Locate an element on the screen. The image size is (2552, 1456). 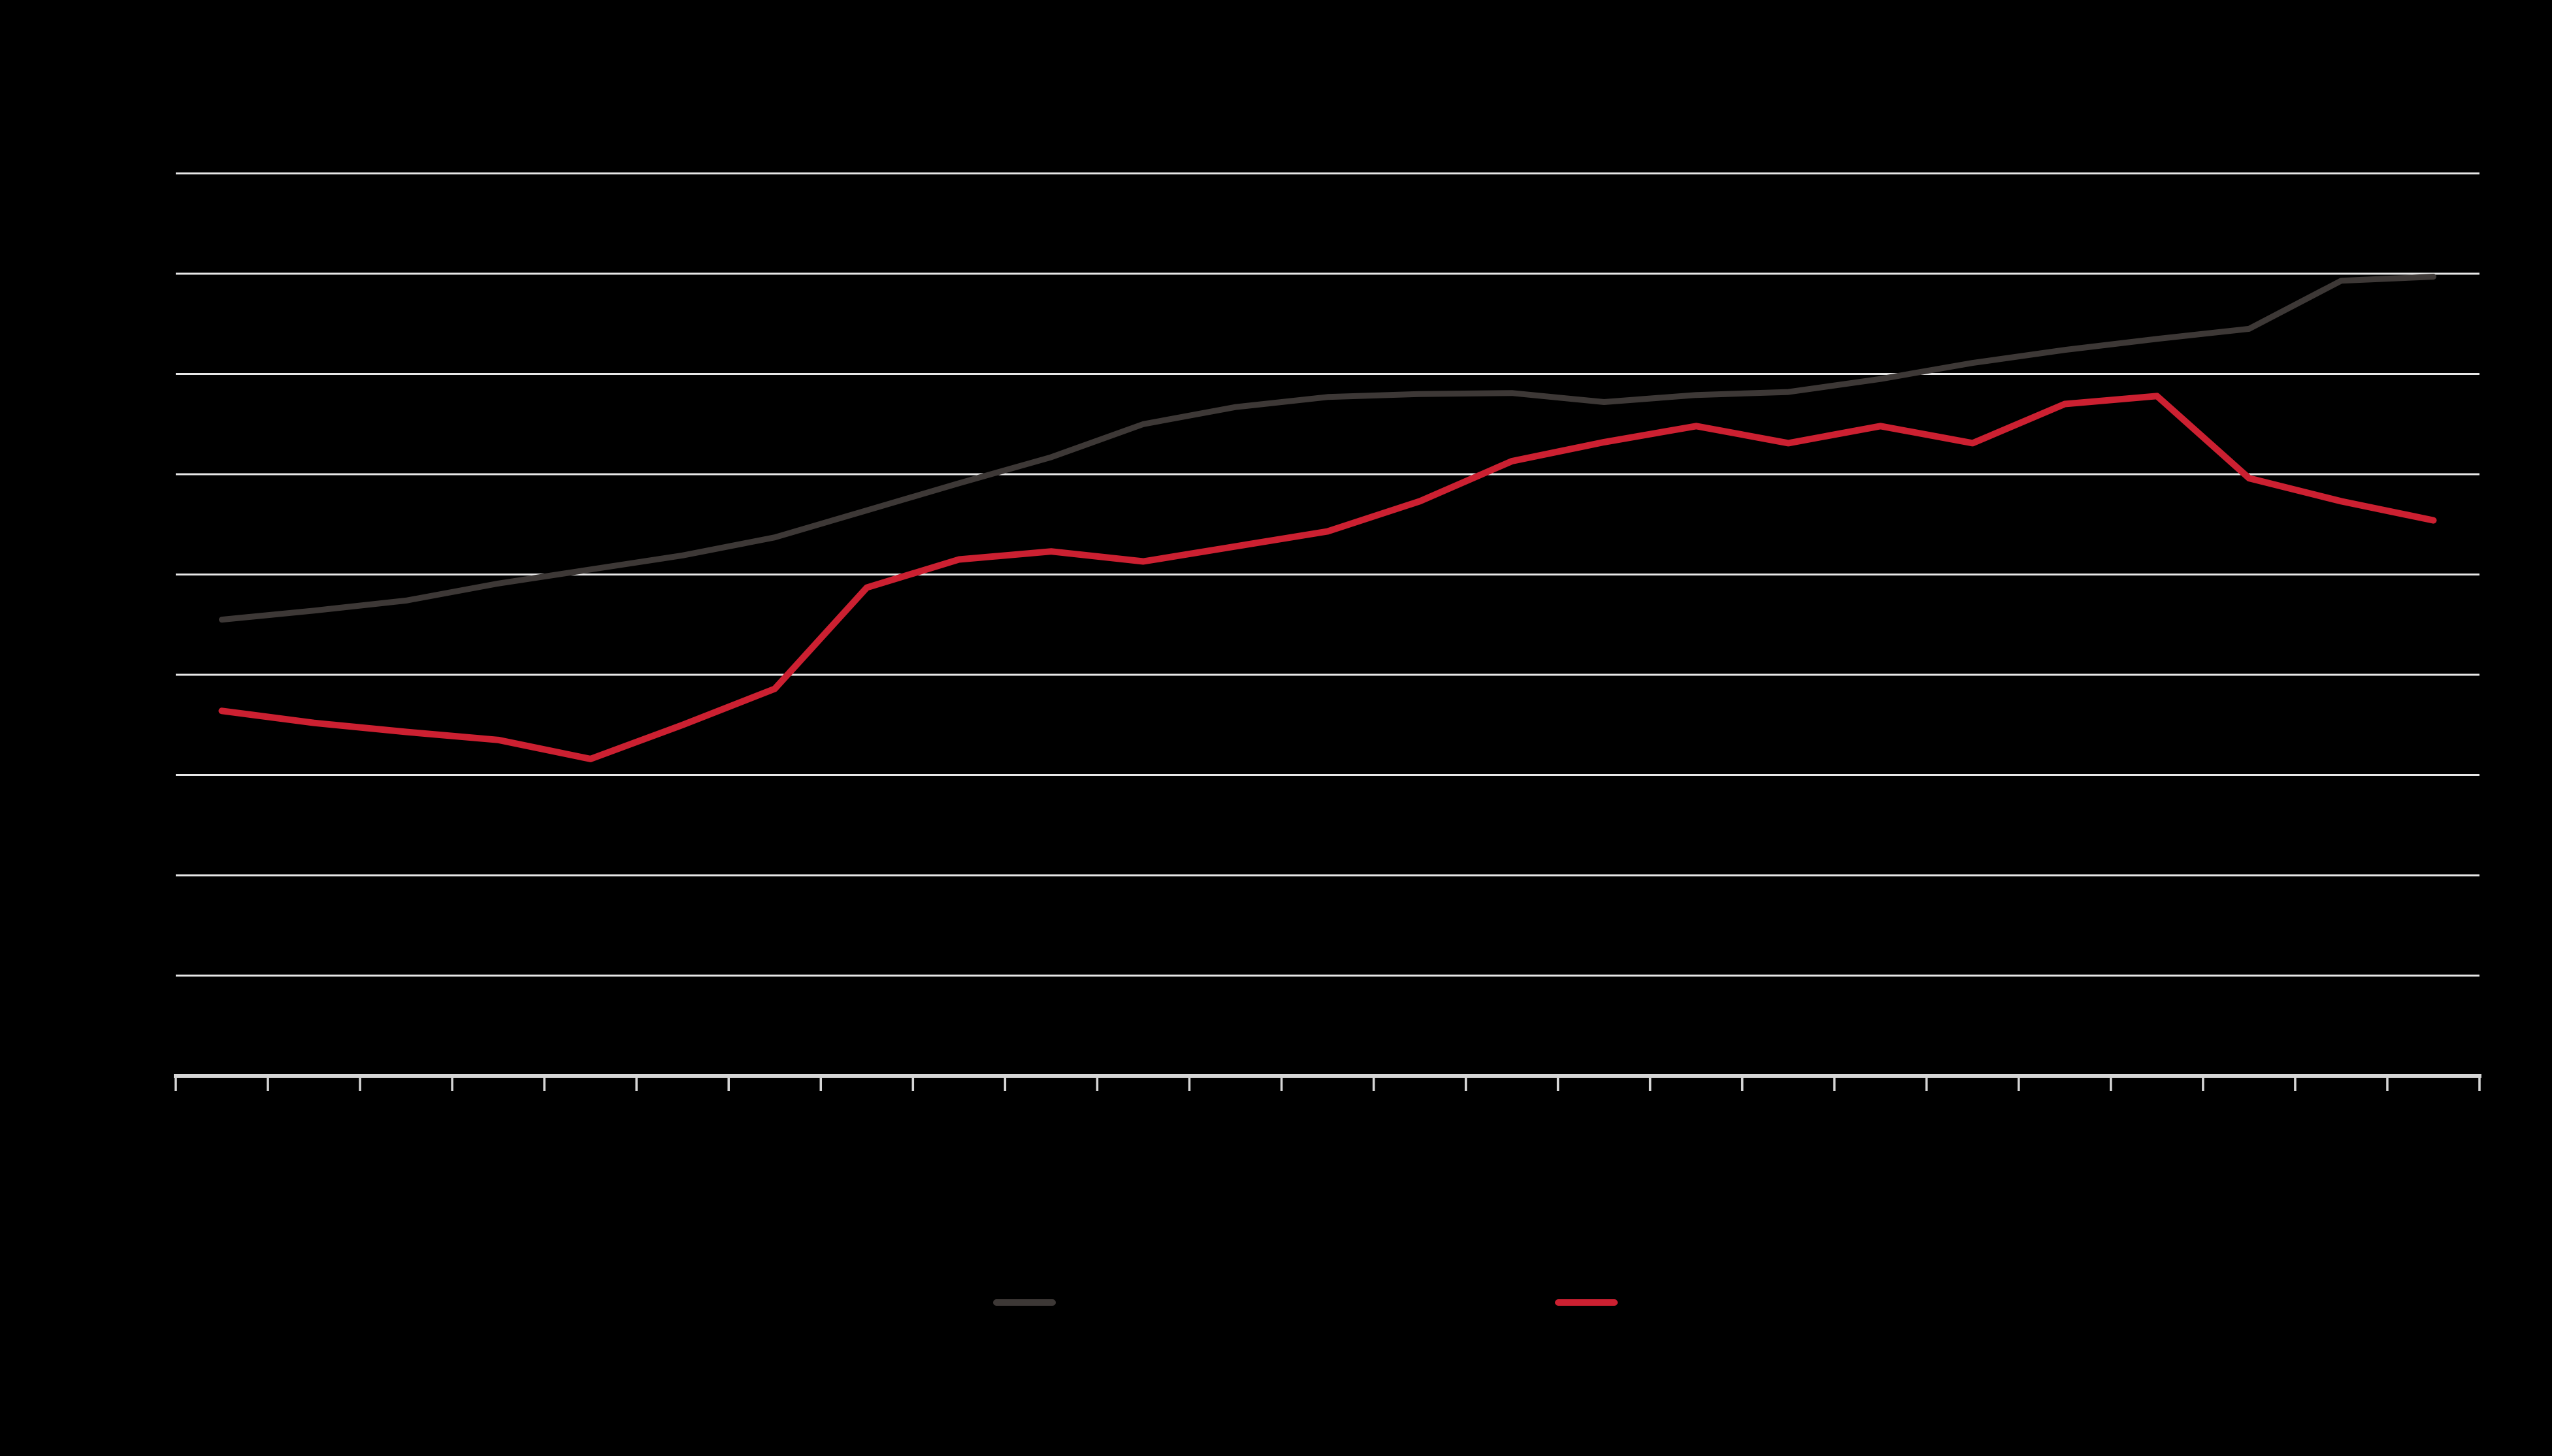
legend-swatch-red is located at coordinates (1586, 1302).